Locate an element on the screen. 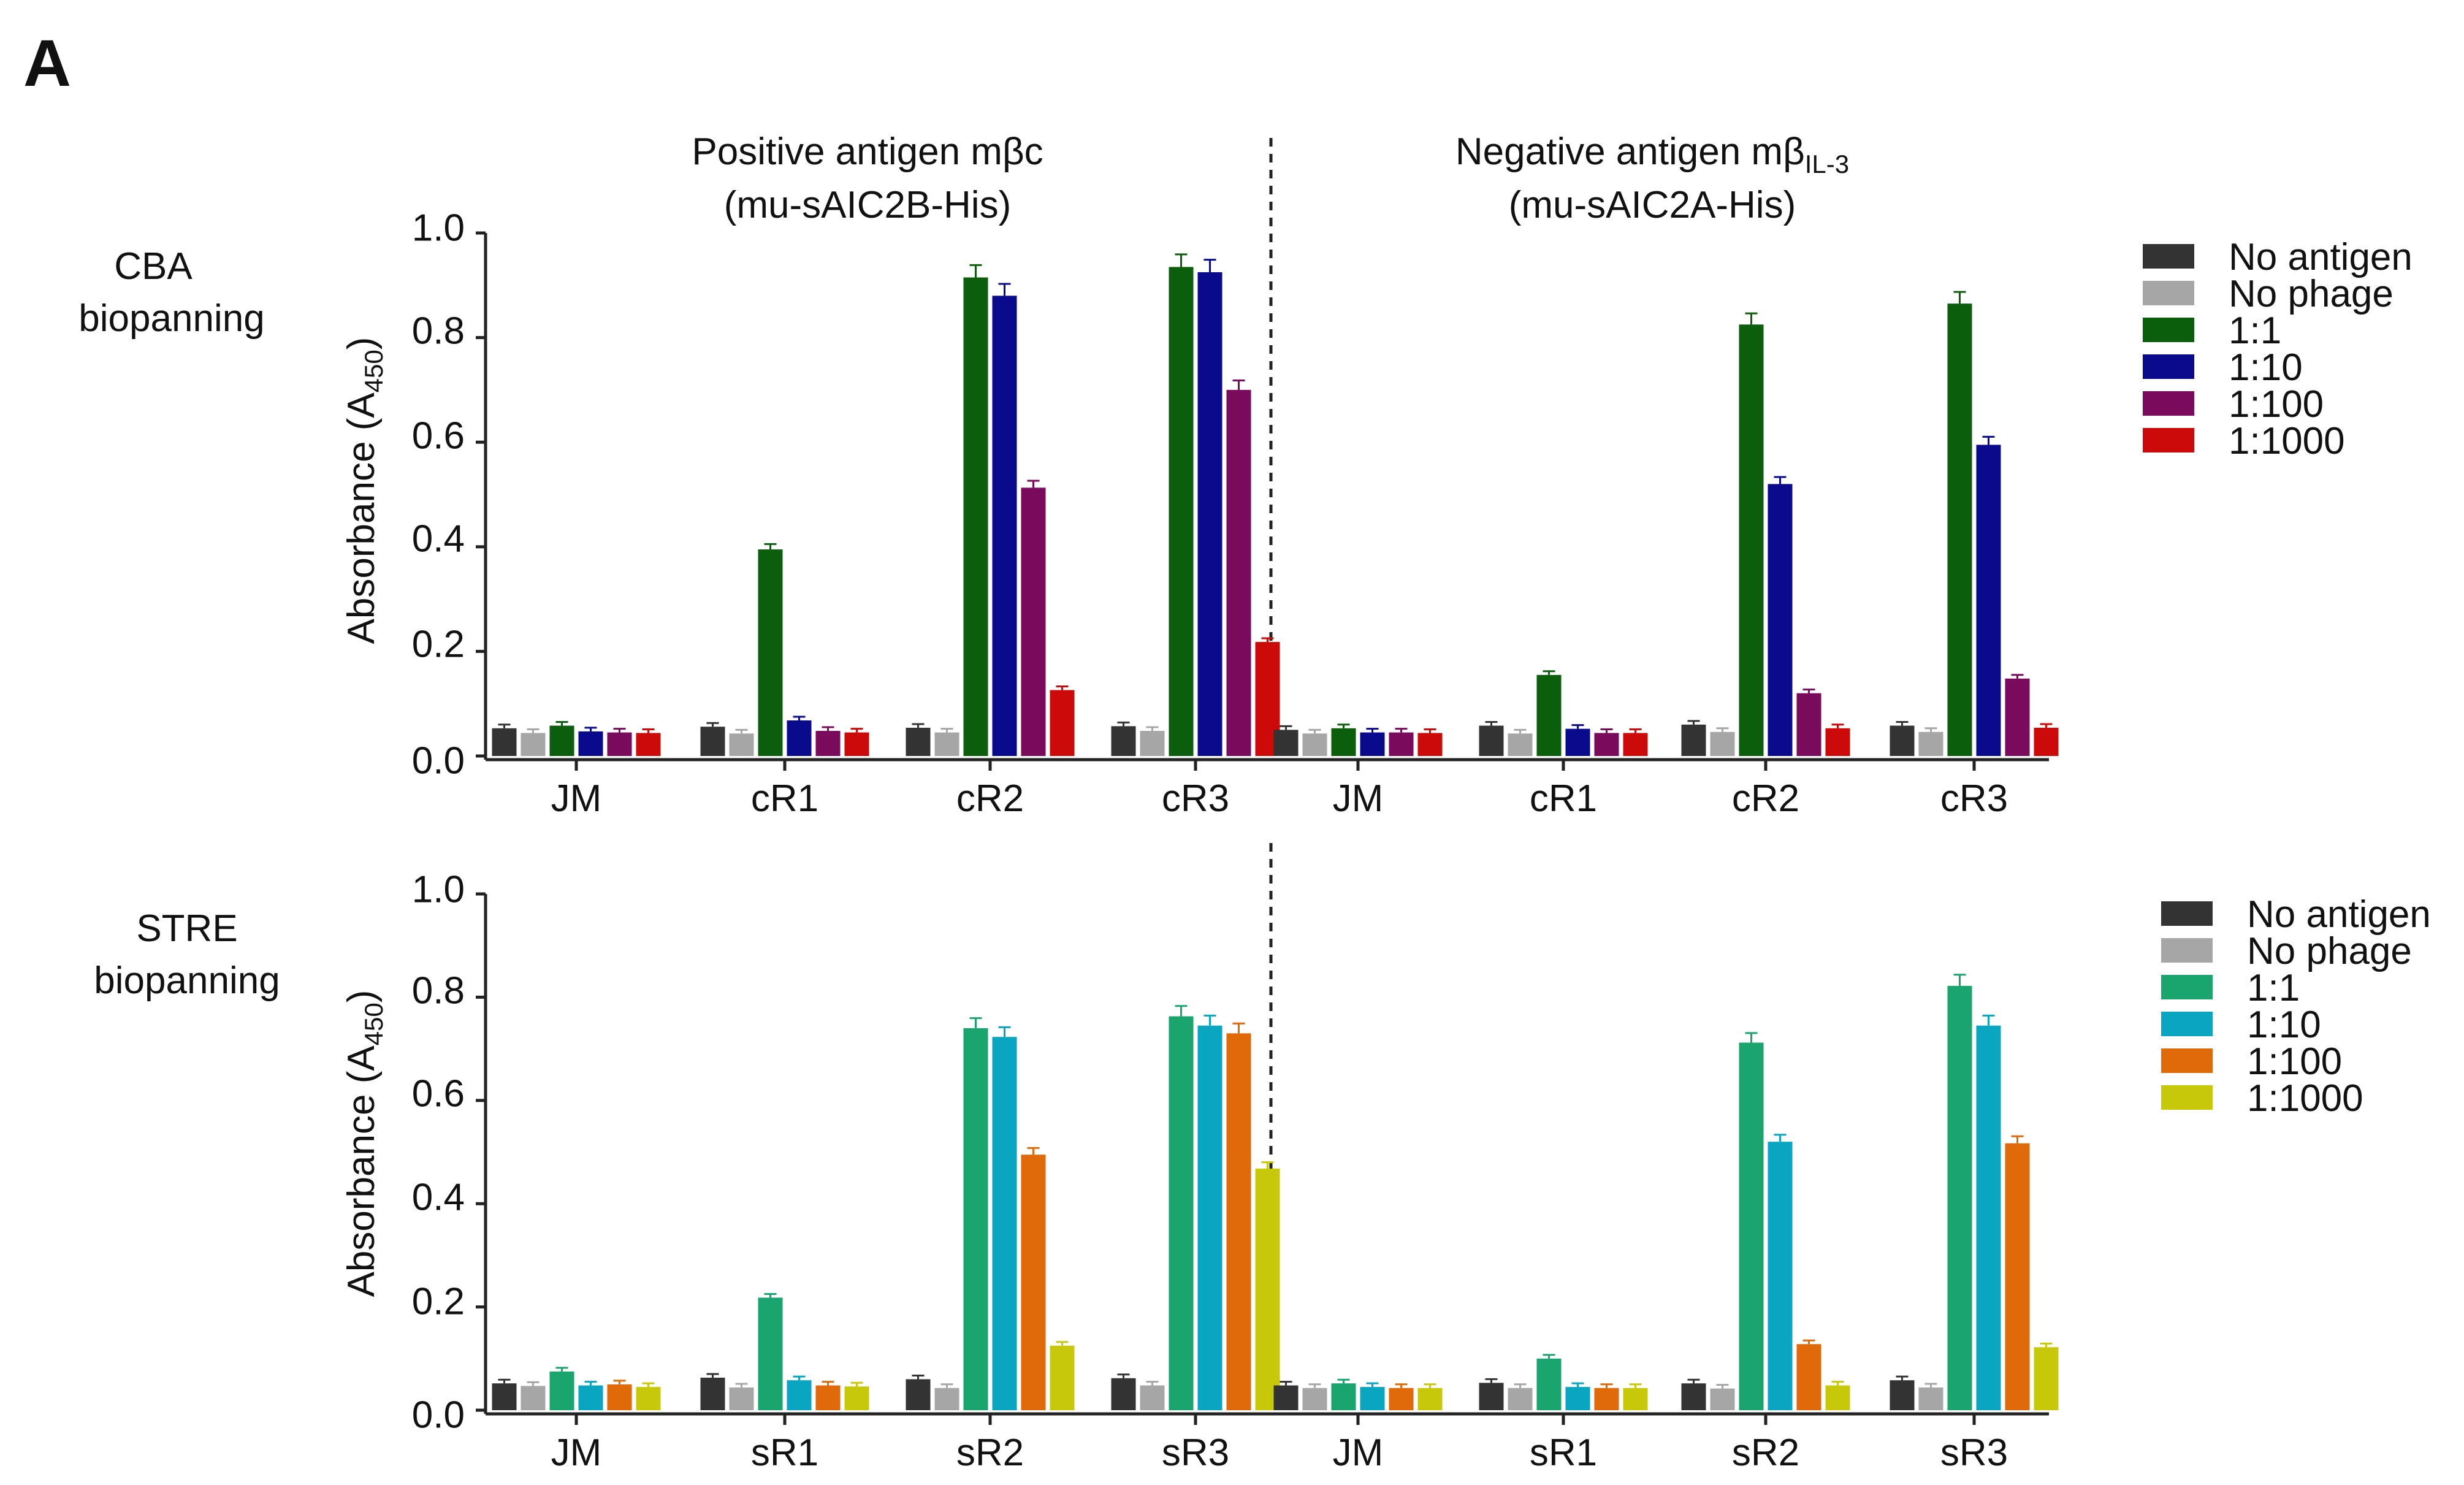 The image size is (2464, 1485). bar-jm-no-antigen is located at coordinates (1286, 1397).